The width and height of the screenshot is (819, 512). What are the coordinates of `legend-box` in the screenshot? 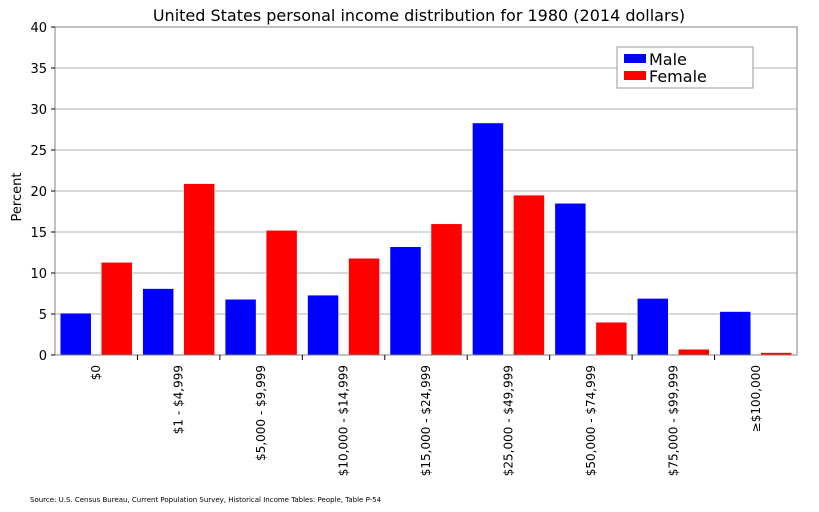 It's located at (685, 67).